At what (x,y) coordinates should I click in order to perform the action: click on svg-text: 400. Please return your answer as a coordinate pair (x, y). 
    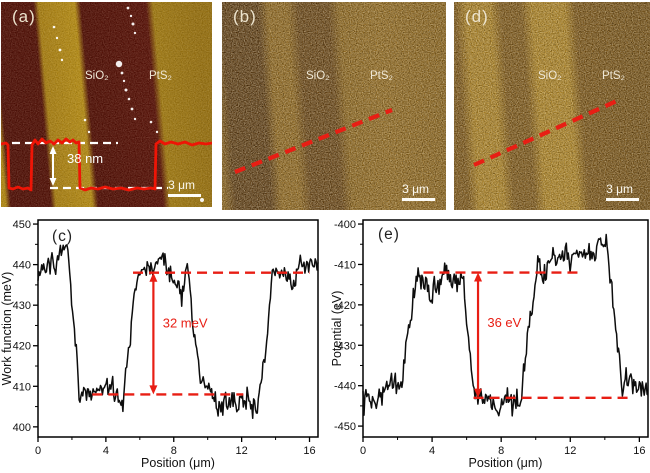
    Looking at the image, I should click on (22, 428).